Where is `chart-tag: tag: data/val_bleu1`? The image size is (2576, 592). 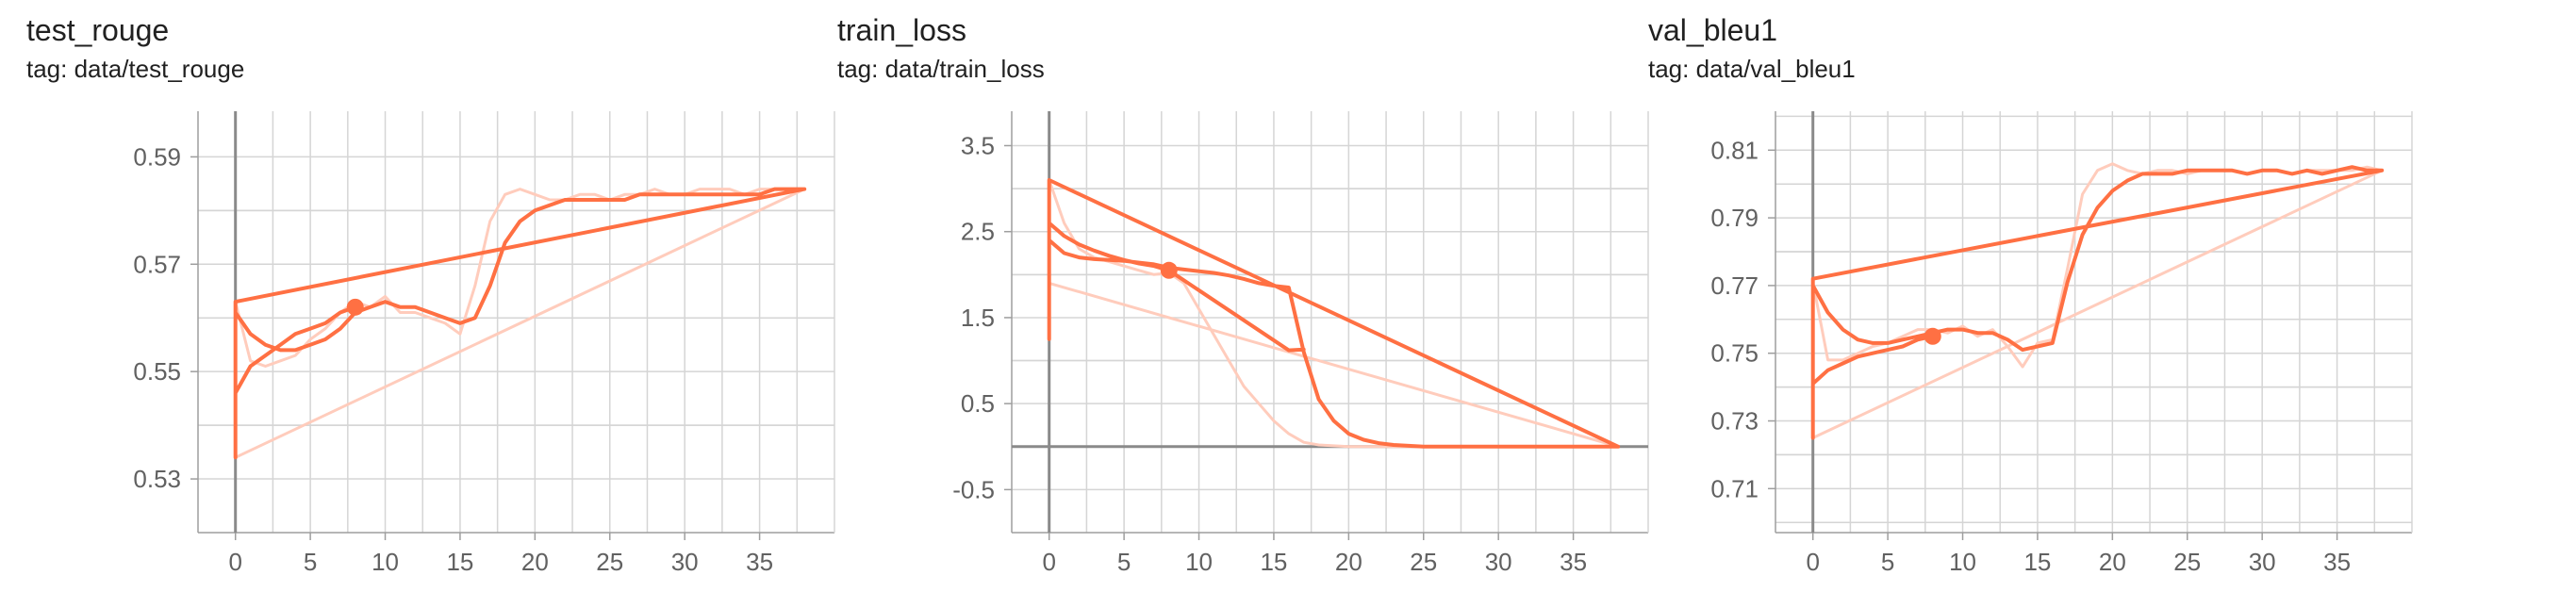
chart-tag: tag: data/val_bleu1 is located at coordinates (1752, 69).